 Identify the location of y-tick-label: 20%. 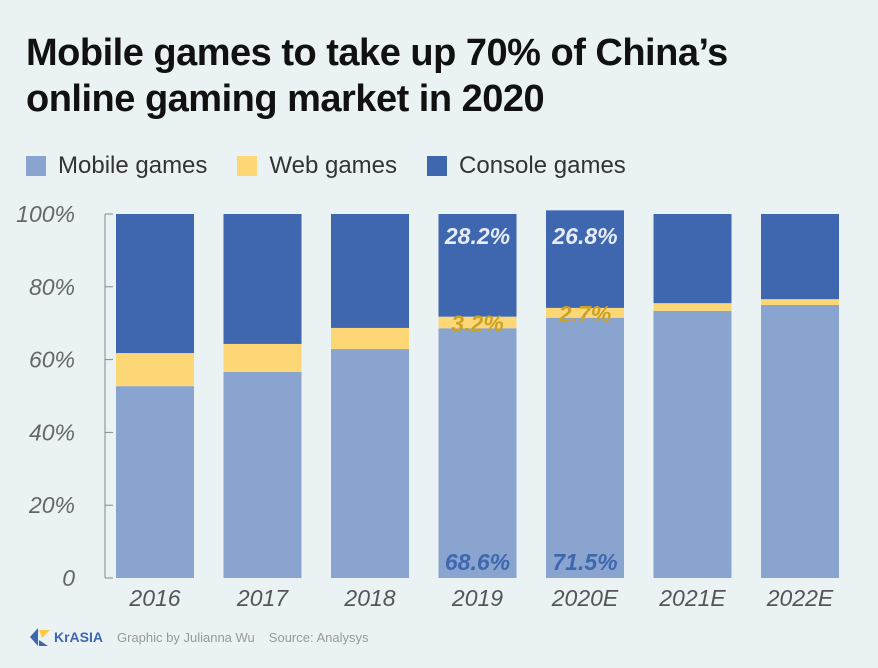
(51, 505).